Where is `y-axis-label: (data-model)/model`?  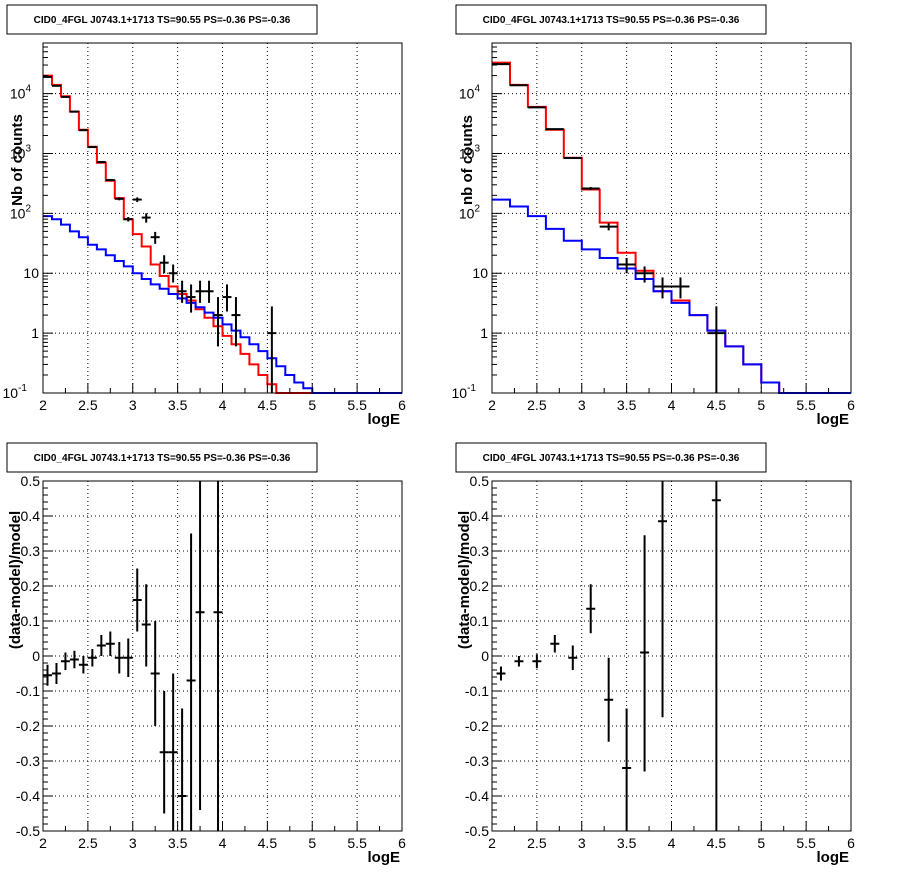
y-axis-label: (data-model)/model is located at coordinates (15, 580).